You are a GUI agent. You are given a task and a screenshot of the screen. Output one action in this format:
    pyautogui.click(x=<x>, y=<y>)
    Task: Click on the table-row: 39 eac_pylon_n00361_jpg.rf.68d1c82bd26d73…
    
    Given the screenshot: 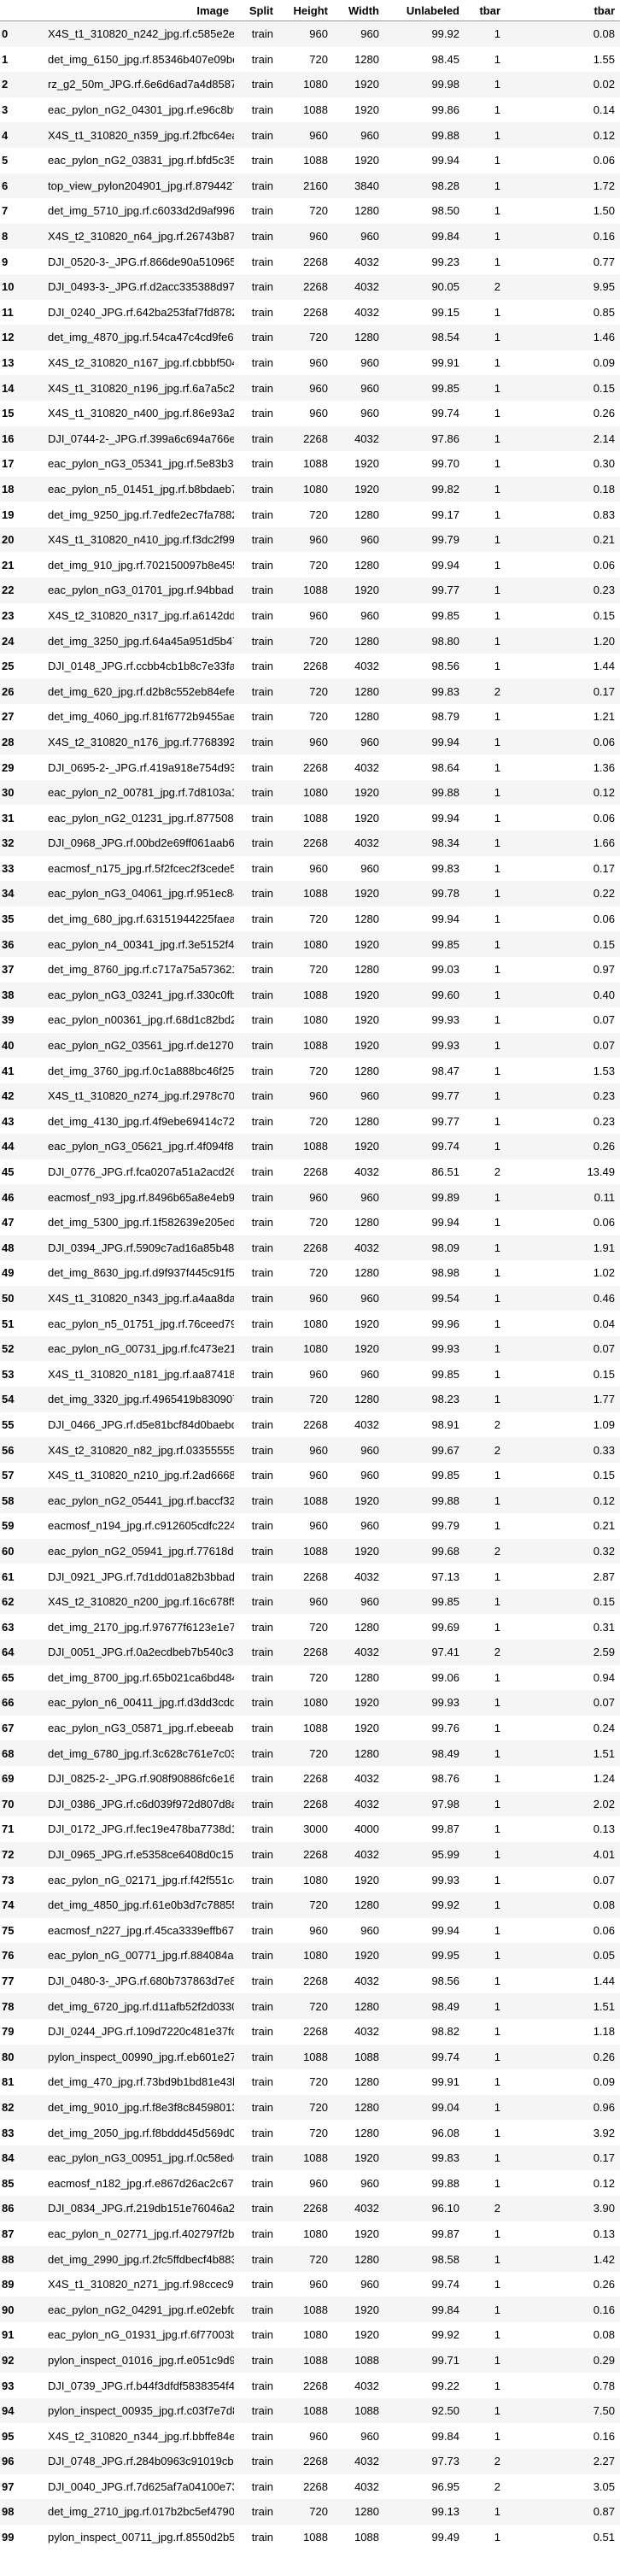 What is the action you would take?
    pyautogui.click(x=310, y=1020)
    